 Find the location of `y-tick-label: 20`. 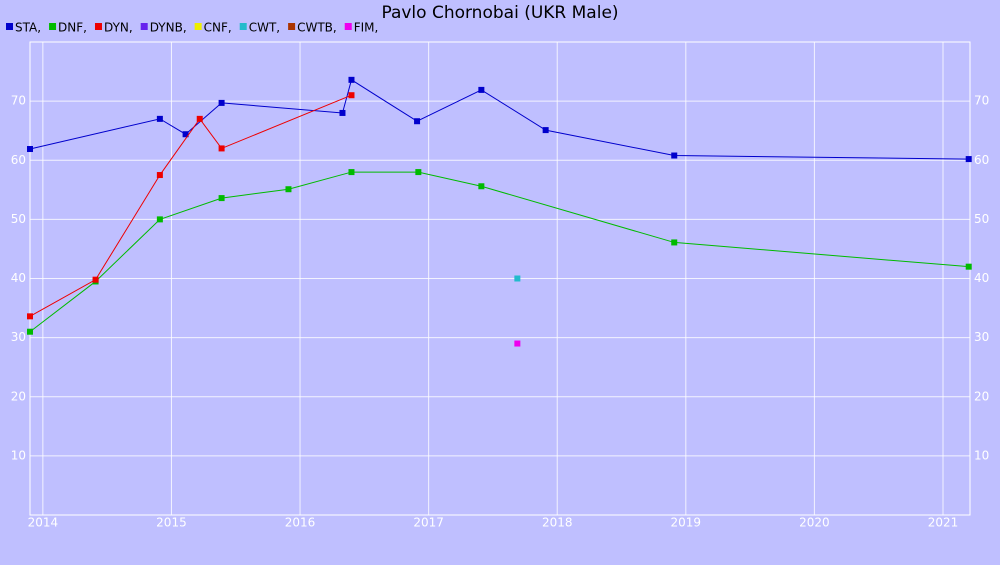

y-tick-label: 20 is located at coordinates (18, 396).